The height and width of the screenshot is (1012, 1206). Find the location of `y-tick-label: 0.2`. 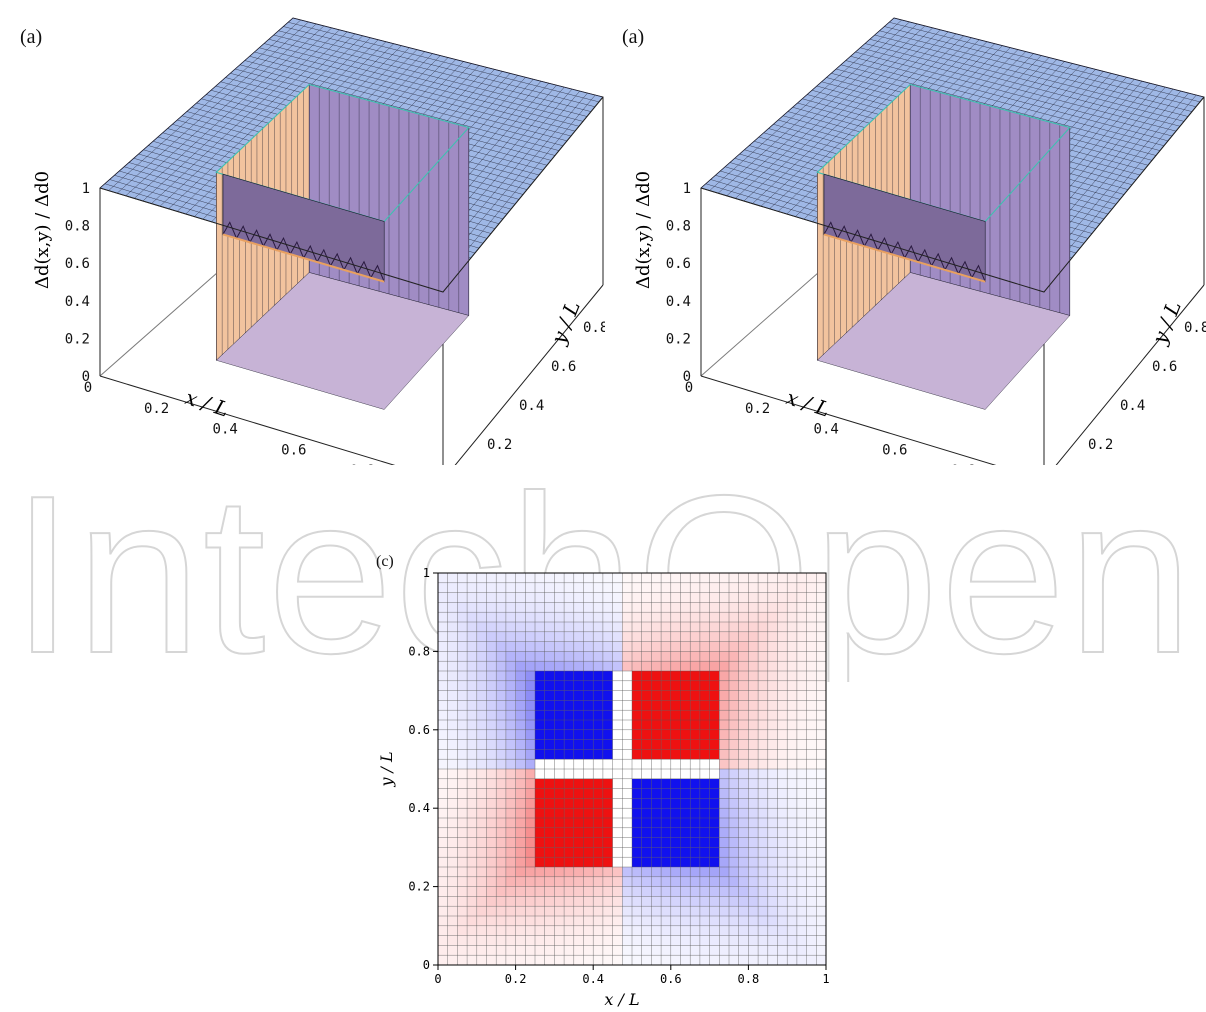

y-tick-label: 0.2 is located at coordinates (1100, 445).